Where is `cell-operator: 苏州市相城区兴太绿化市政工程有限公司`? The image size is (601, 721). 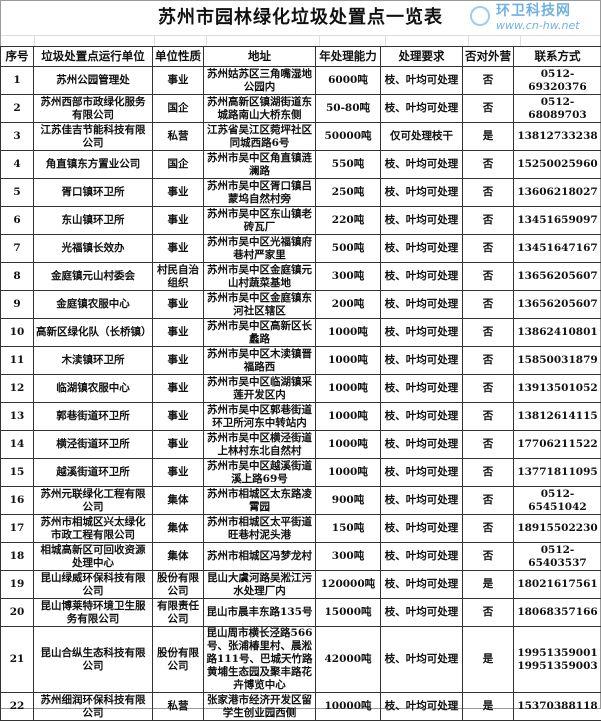
cell-operator: 苏州市相城区兴太绿化市政工程有限公司 is located at coordinates (93, 529).